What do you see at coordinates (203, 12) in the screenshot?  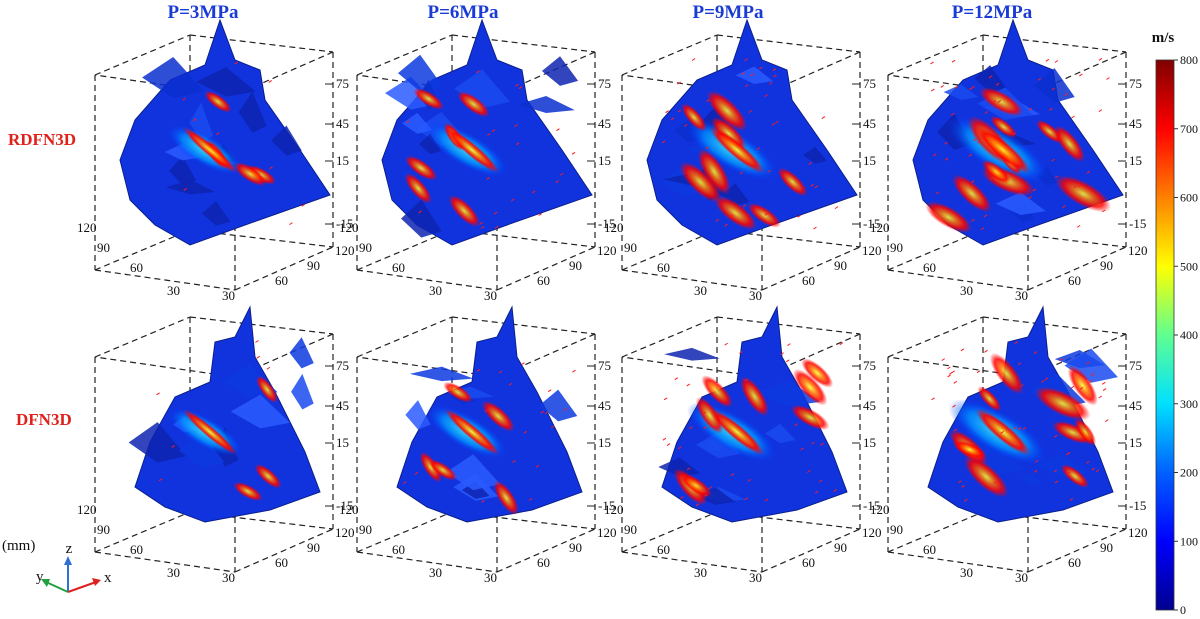 I see `column-title-3mpa: P=3MPa` at bounding box center [203, 12].